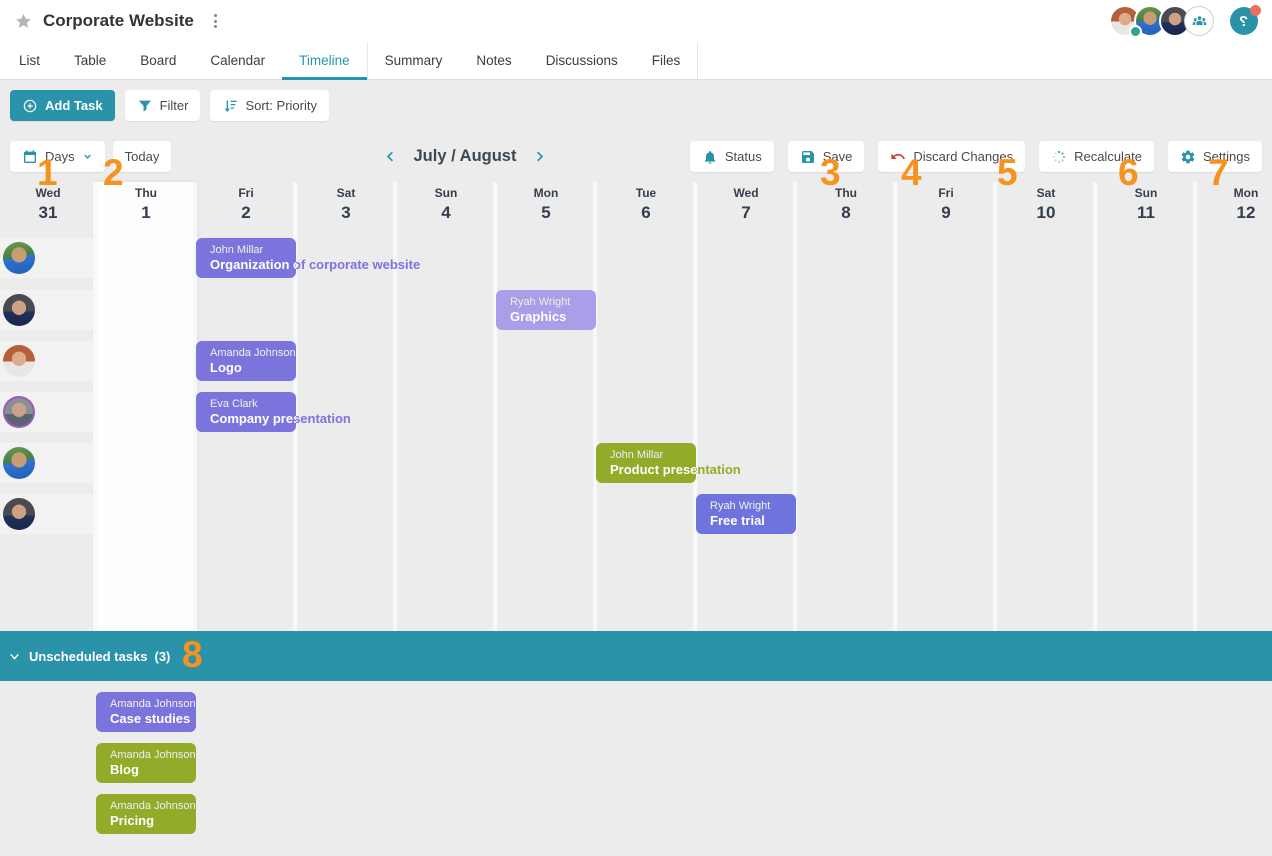 The image size is (1272, 856). I want to click on day-date-label: 4, so click(446, 212).